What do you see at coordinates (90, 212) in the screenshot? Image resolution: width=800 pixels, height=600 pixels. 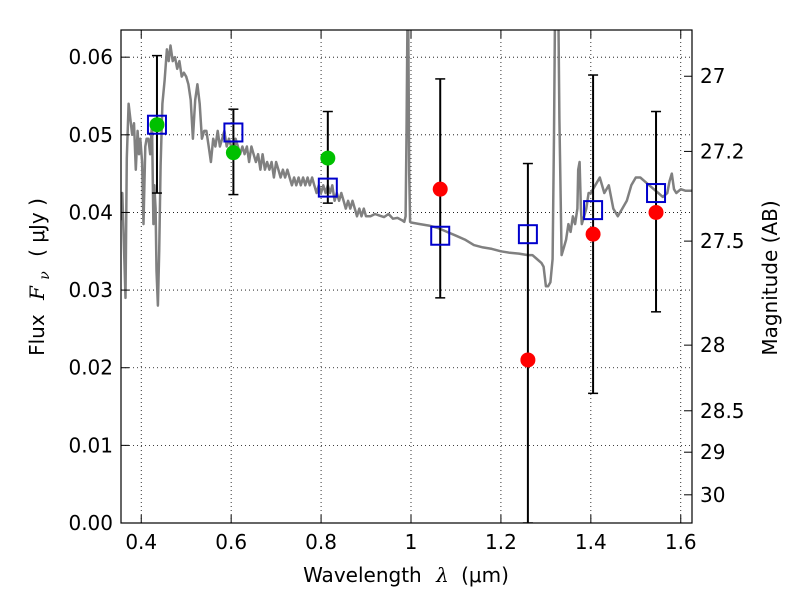 I see `y-tick-label: 0.04` at bounding box center [90, 212].